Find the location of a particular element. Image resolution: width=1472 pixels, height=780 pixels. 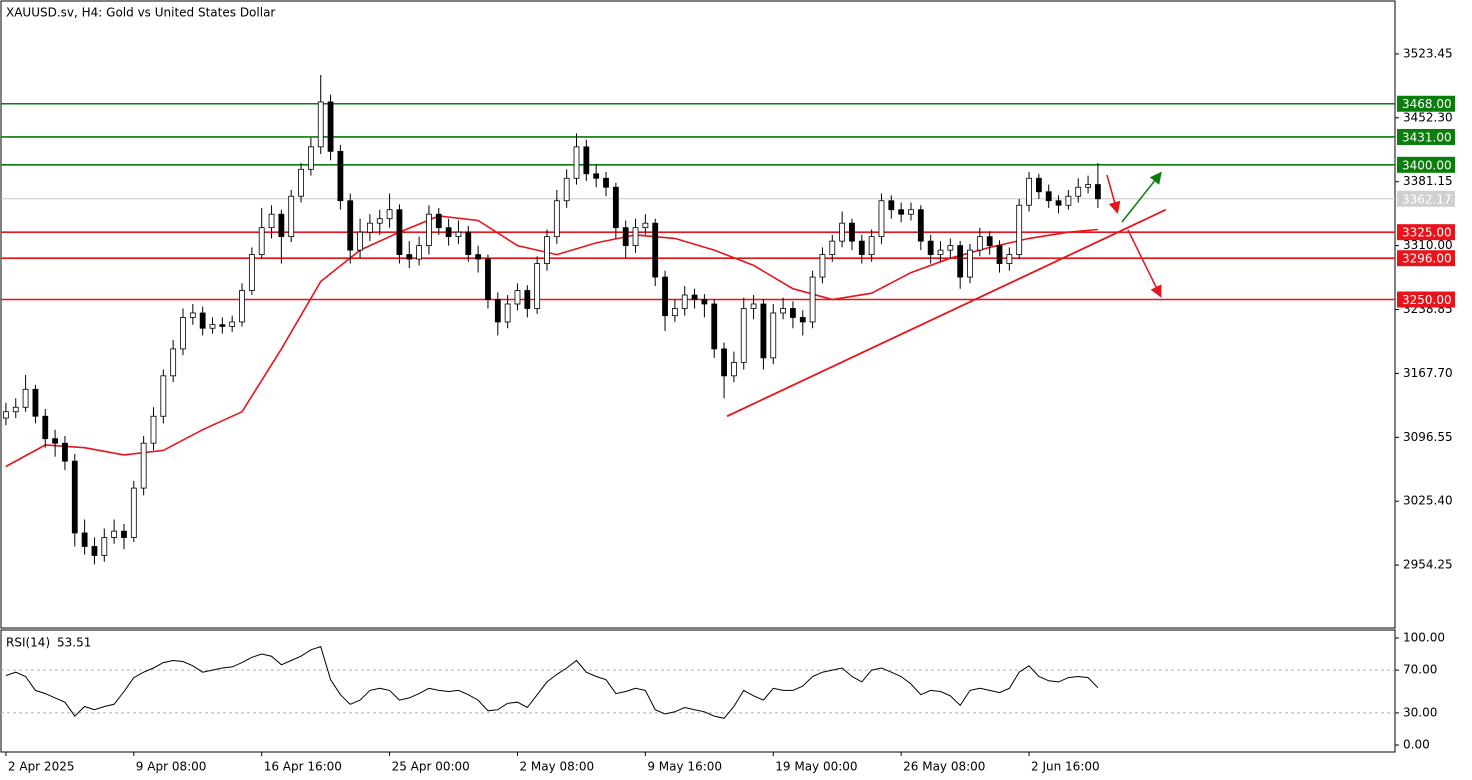

rsi-value: 53.51 is located at coordinates (74, 643).